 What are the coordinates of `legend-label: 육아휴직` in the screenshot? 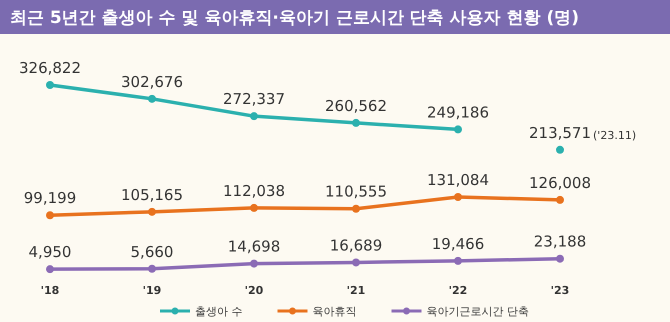 It's located at (334, 311).